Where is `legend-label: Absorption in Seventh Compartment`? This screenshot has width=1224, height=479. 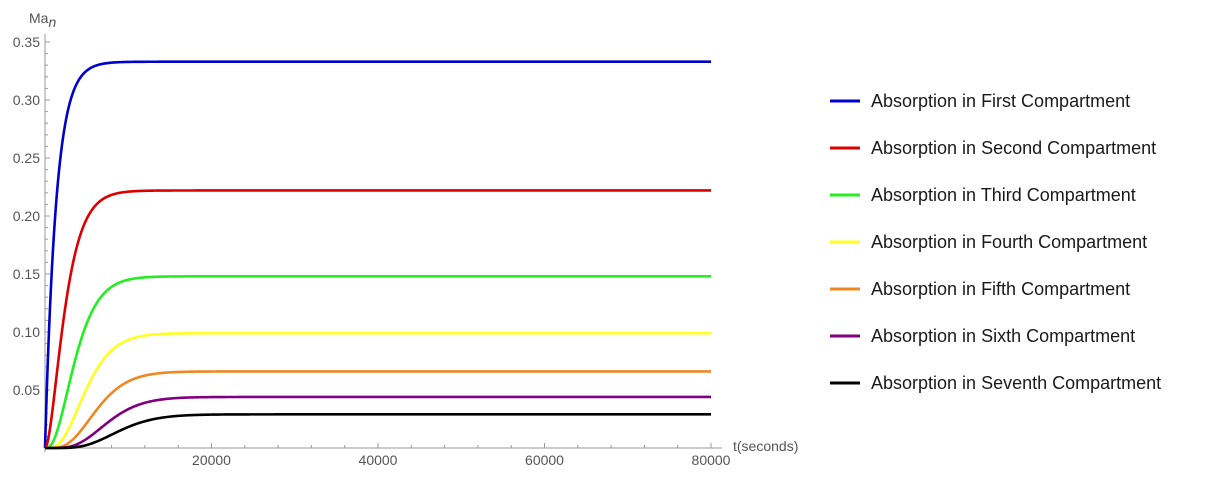
legend-label: Absorption in Seventh Compartment is located at coordinates (1016, 383).